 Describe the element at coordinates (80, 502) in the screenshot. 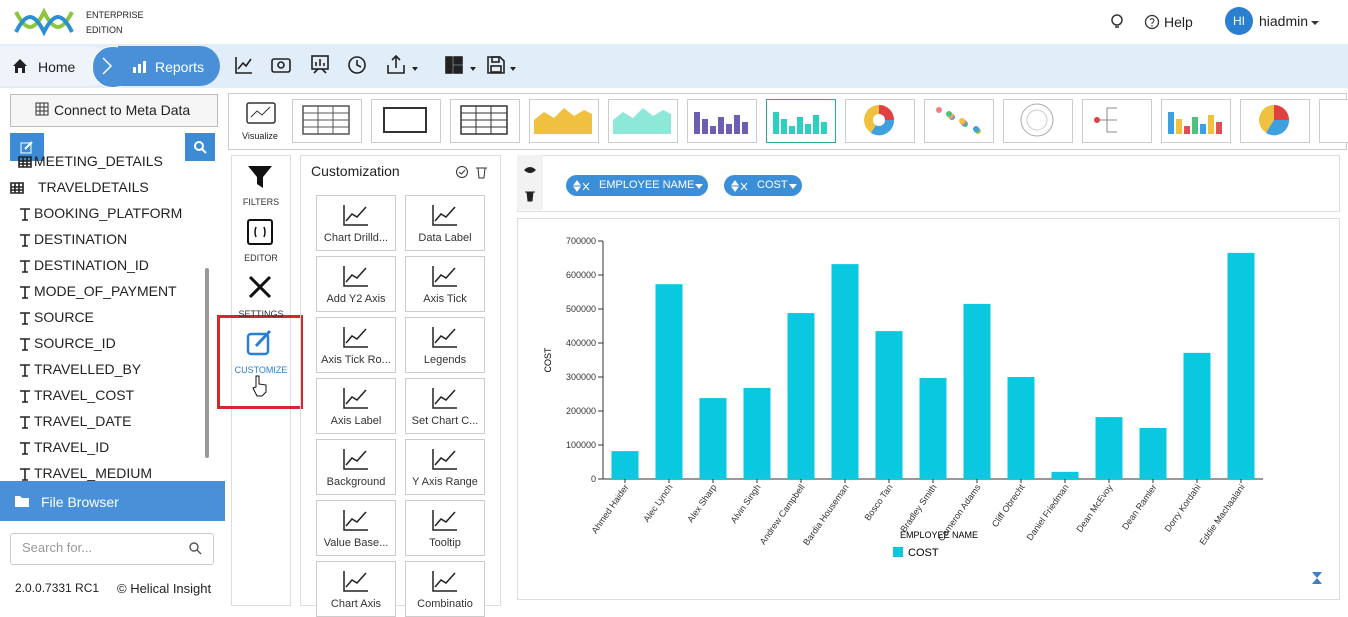

I see `file-browser: File Browser` at that location.